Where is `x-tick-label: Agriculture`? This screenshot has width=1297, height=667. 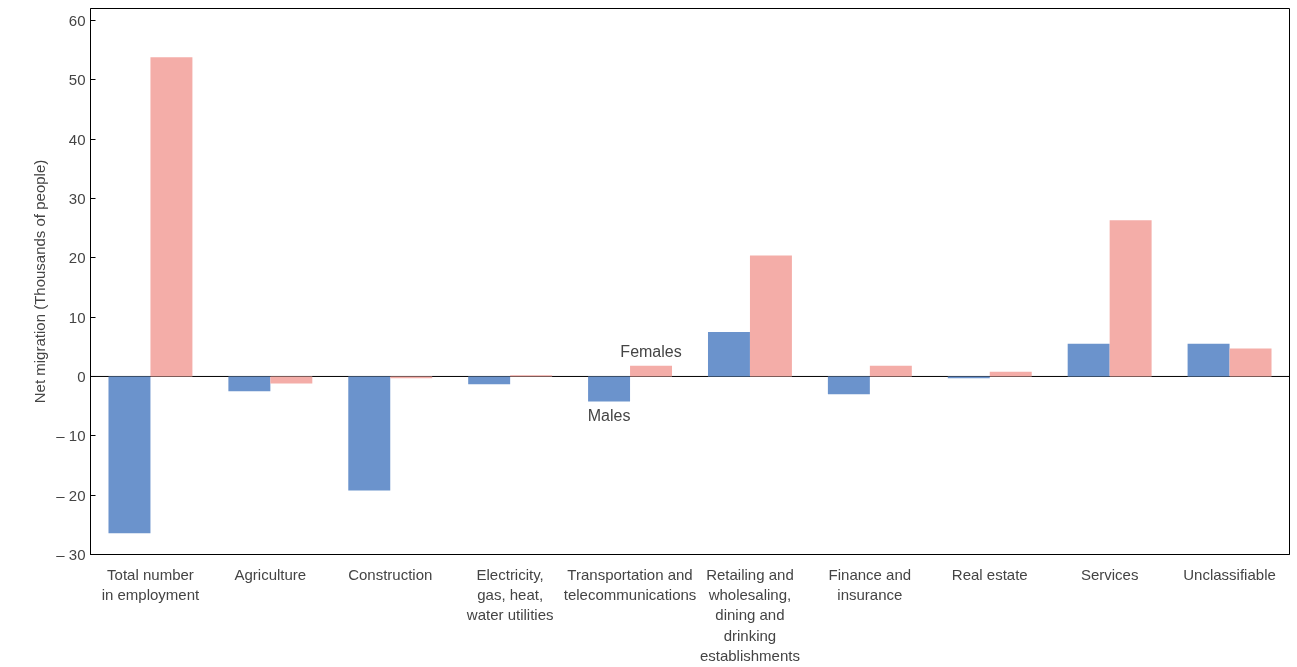 x-tick-label: Agriculture is located at coordinates (270, 574).